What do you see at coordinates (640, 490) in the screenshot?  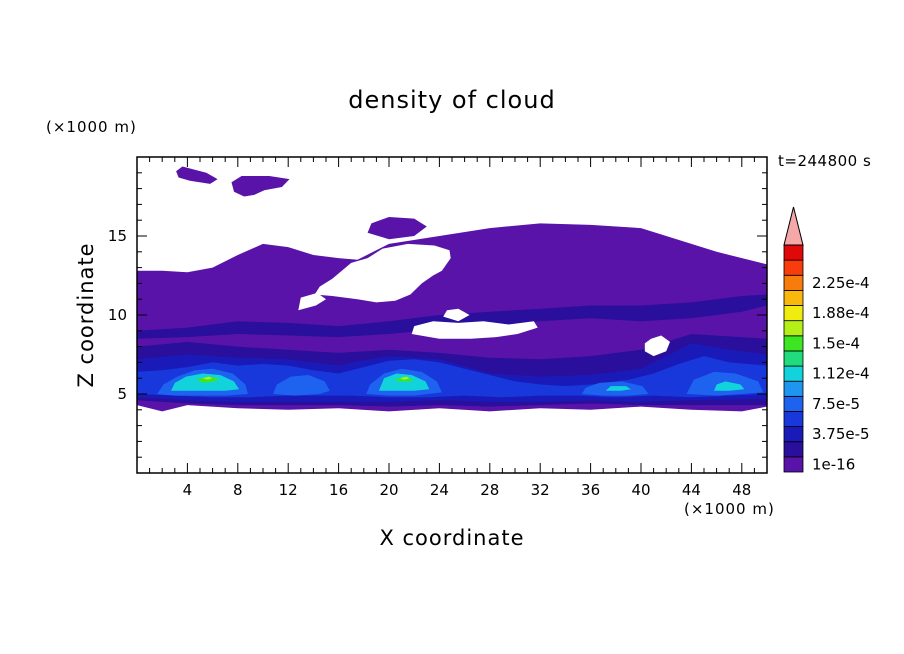 I see `x-tick-label: 40` at bounding box center [640, 490].